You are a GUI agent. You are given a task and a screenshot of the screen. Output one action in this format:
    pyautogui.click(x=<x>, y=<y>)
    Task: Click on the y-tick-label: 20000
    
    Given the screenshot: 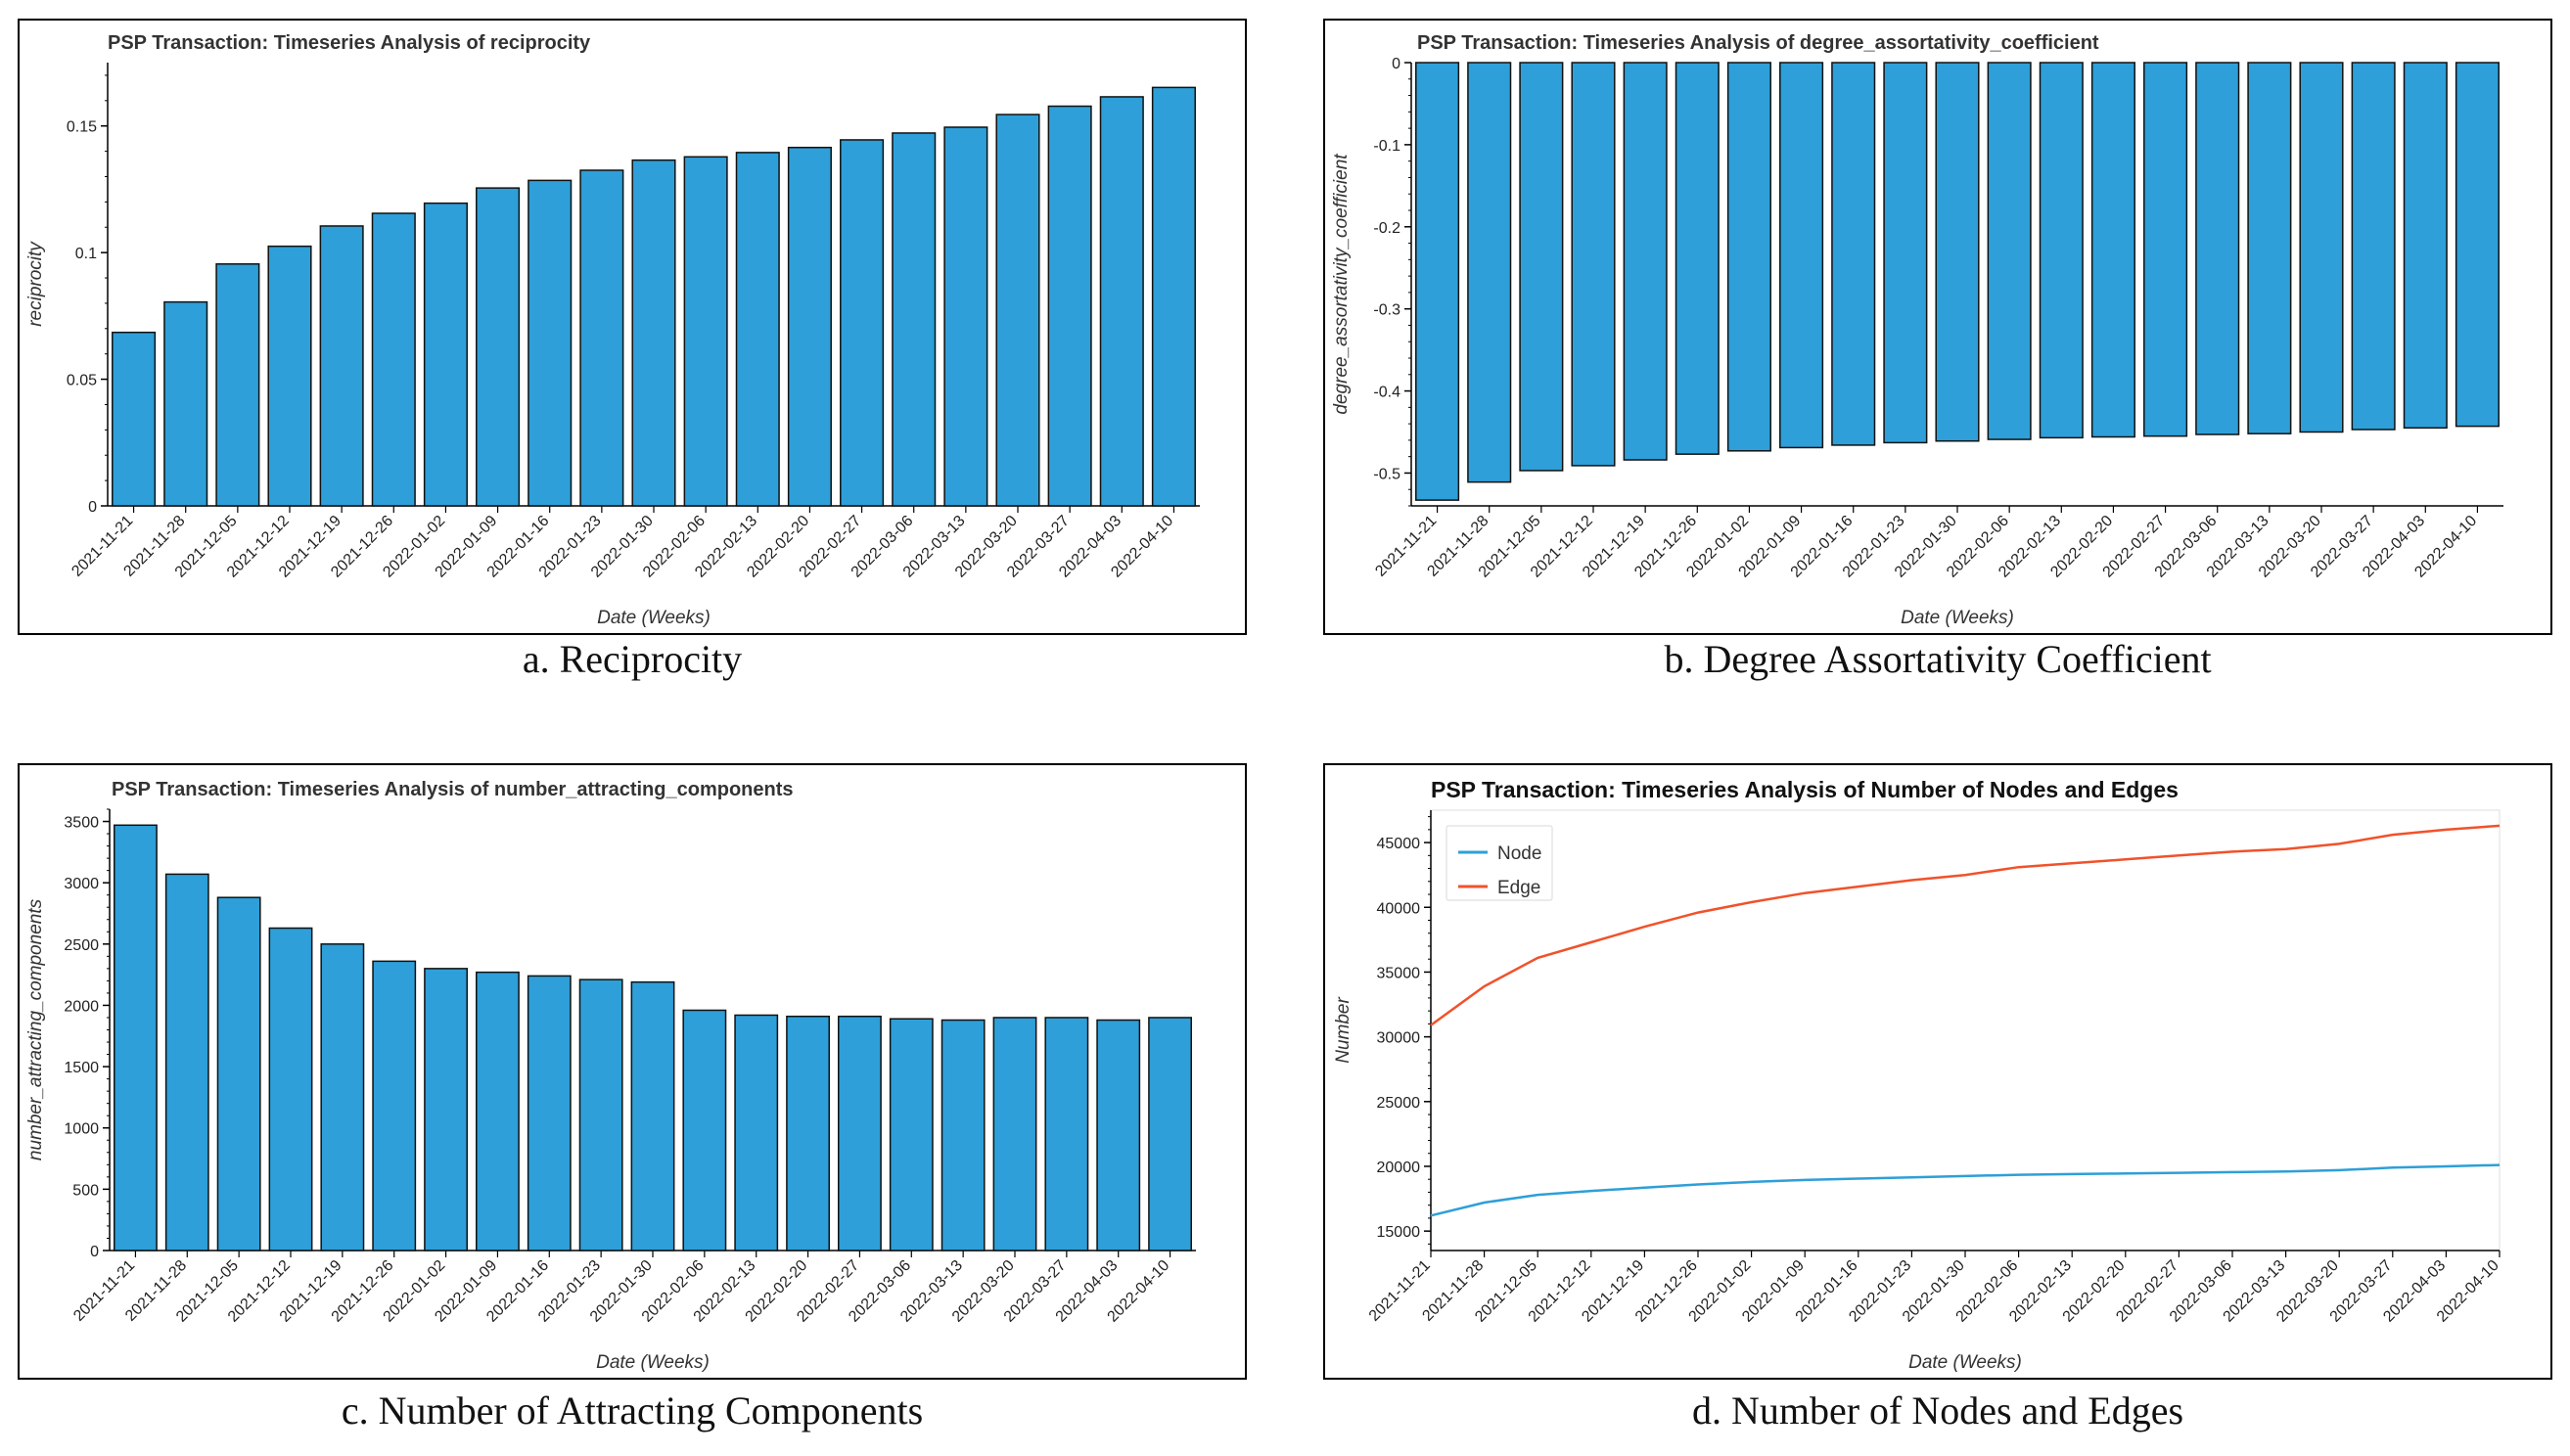 What is the action you would take?
    pyautogui.click(x=1399, y=1168)
    